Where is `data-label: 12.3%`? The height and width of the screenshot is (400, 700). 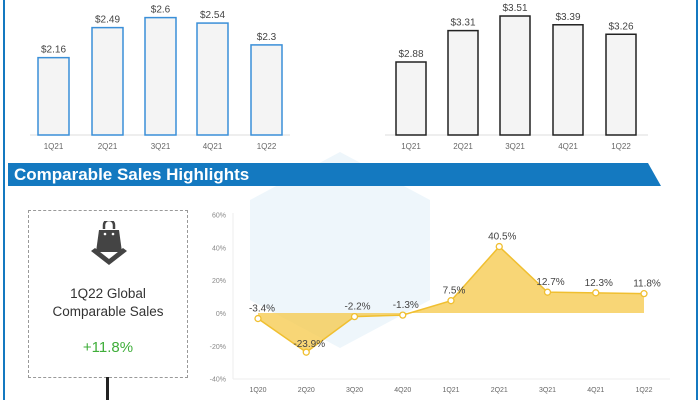 data-label: 12.3% is located at coordinates (599, 283).